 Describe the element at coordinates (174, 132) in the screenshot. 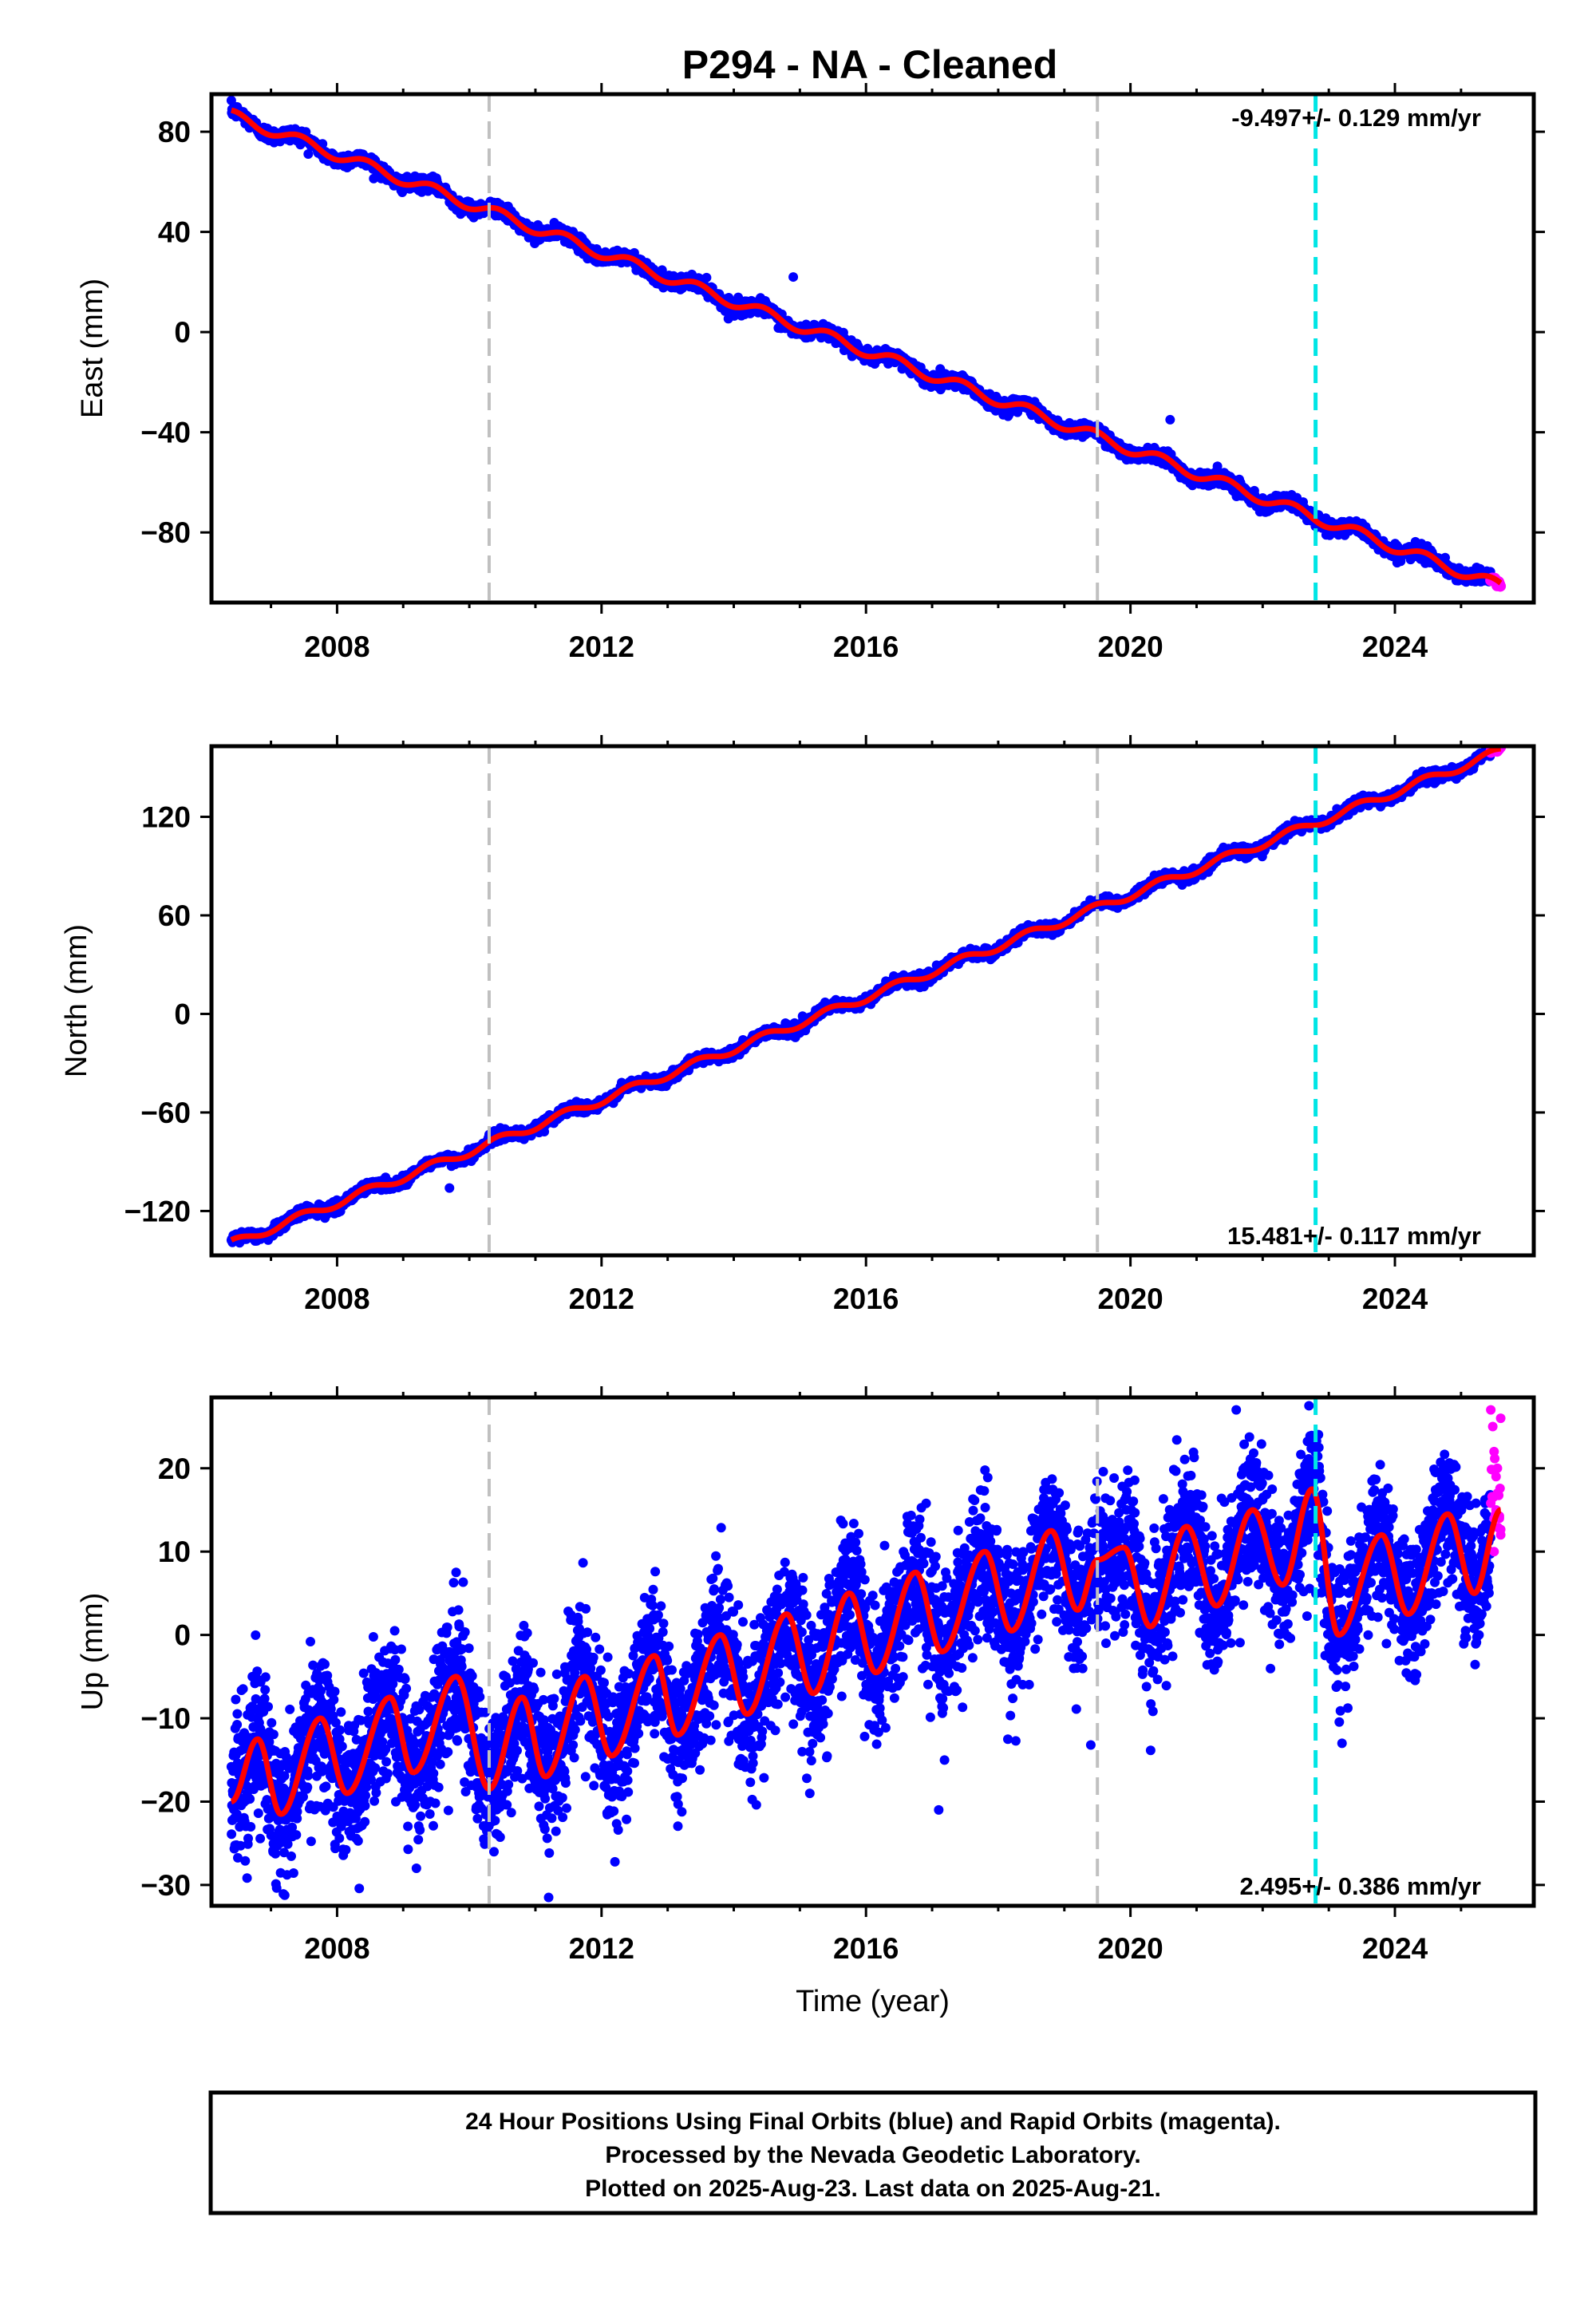

I see `y-tick-label: 80` at that location.